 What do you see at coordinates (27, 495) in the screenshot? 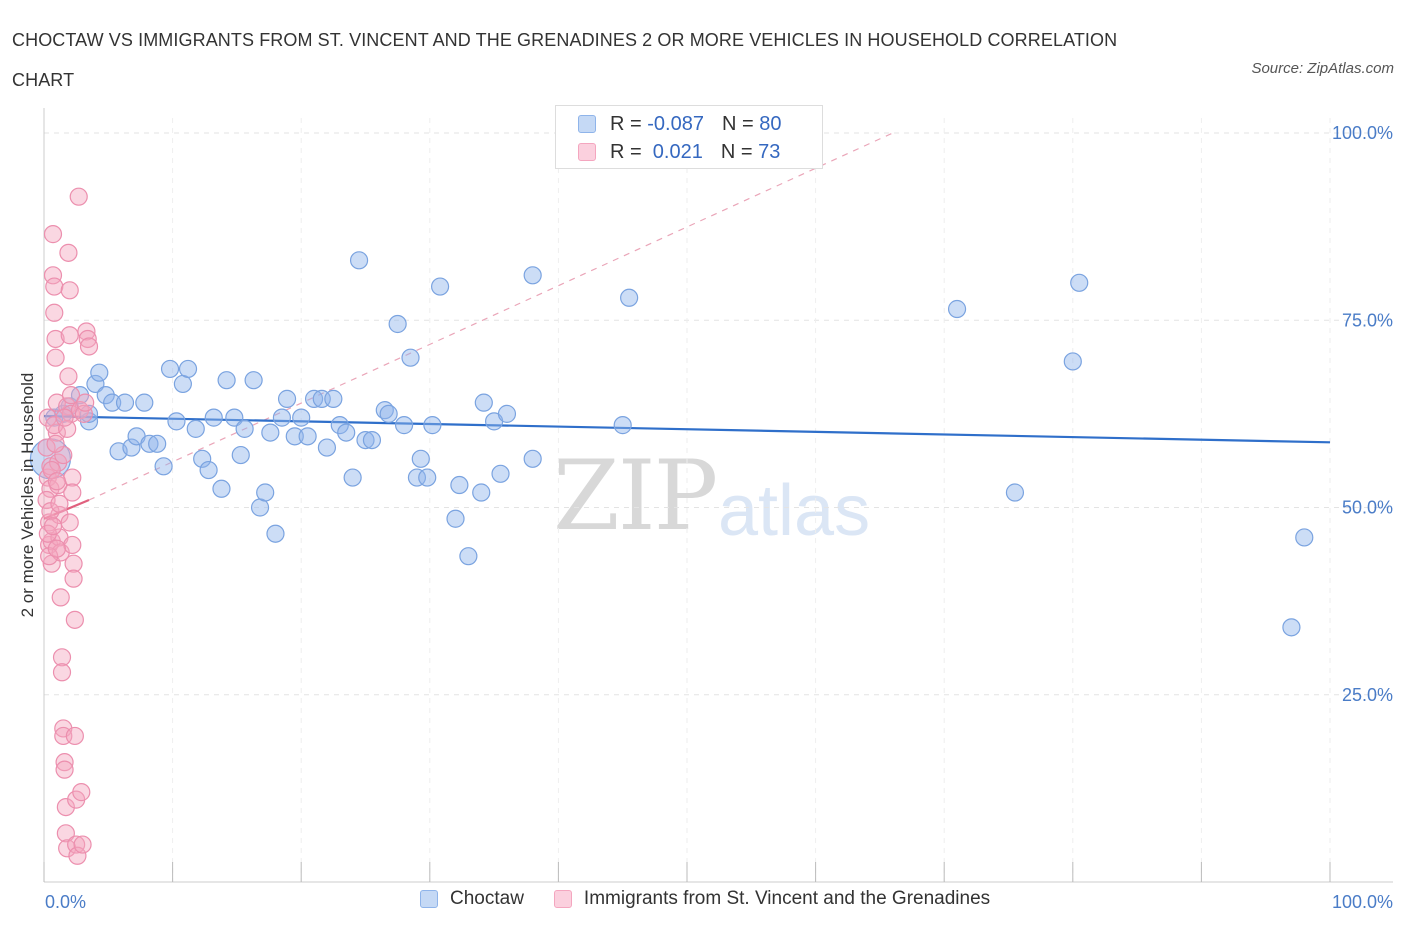
I see `y-axis-title: 2 or more Vehicles in Household` at bounding box center [27, 495].